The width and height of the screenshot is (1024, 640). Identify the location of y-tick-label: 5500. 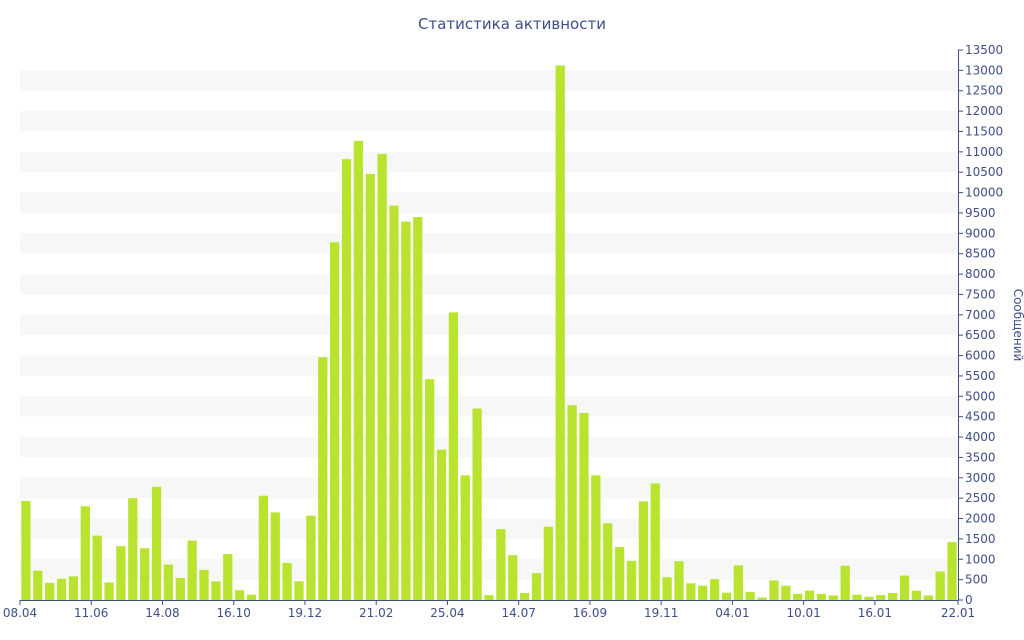
(980, 376).